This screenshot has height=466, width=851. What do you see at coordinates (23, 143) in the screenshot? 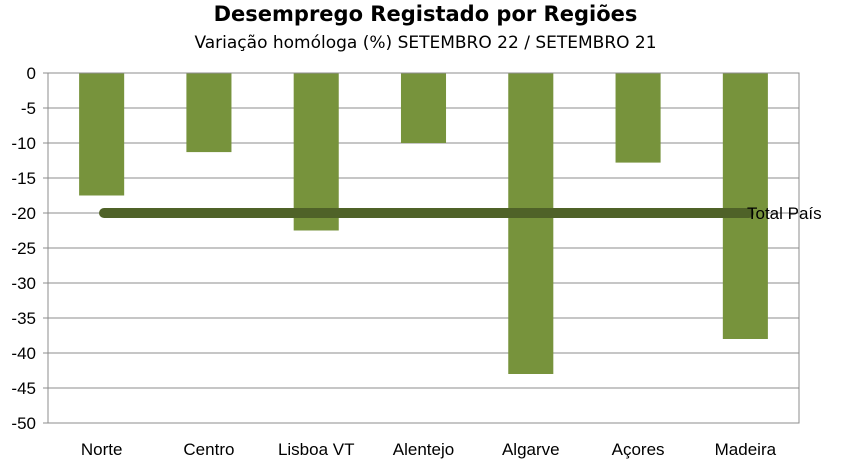
I see `y-tick-label: -10` at bounding box center [23, 143].